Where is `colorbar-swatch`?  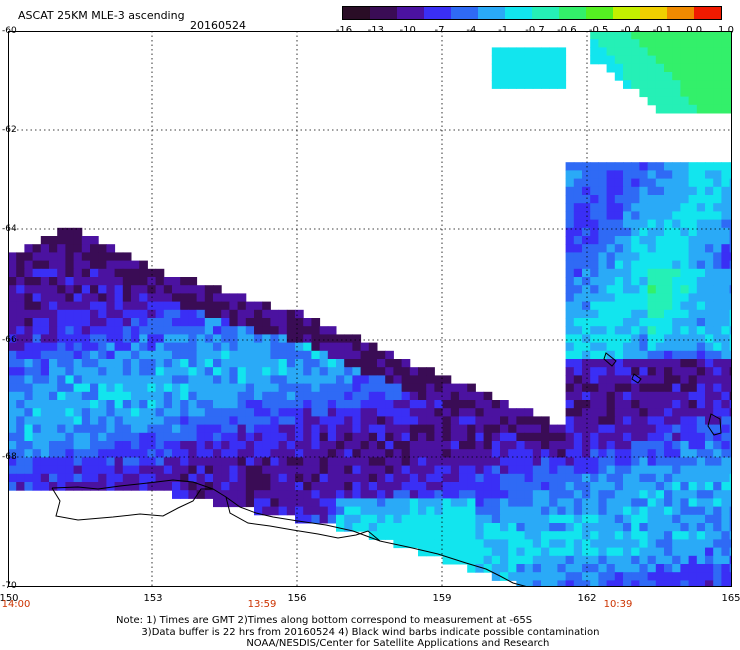
colorbar-swatch is located at coordinates (438, 13).